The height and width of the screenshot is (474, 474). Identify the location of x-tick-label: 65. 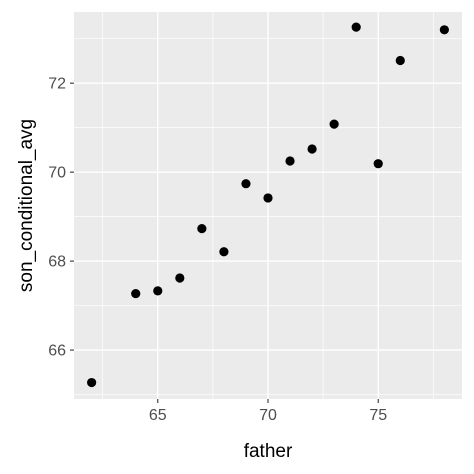
(158, 415).